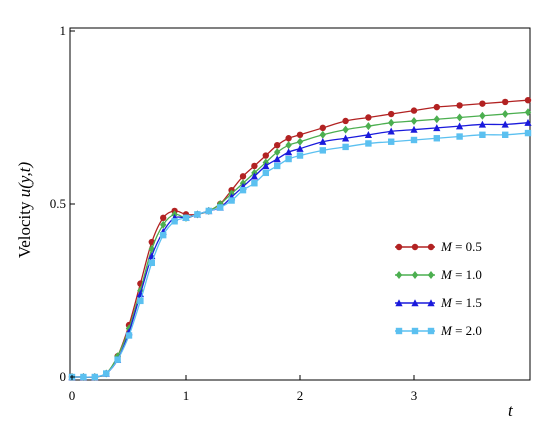  Describe the element at coordinates (414, 395) in the screenshot. I see `x-tick-label: 3` at that location.